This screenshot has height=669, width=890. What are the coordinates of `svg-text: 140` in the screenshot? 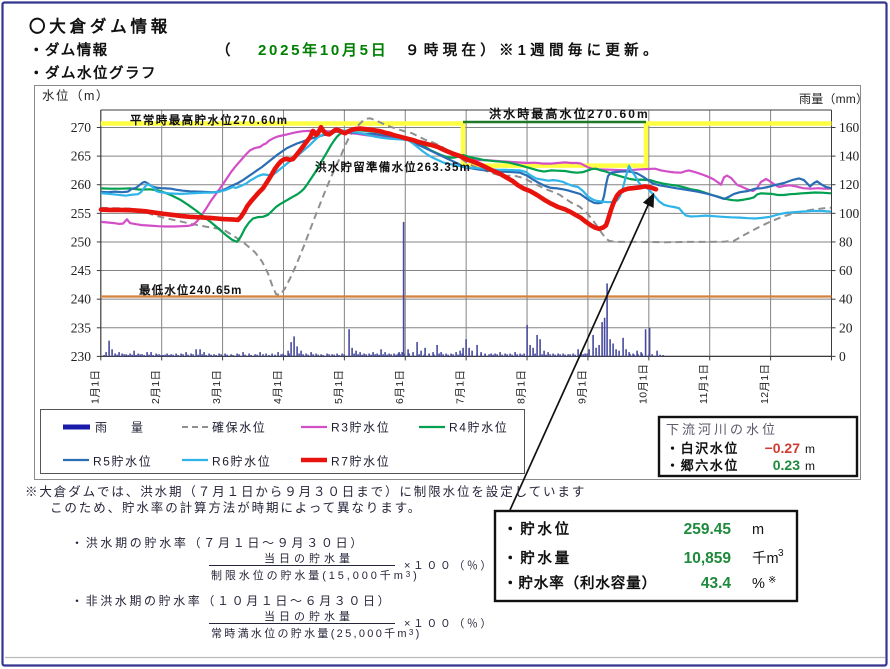 It's located at (849, 156).